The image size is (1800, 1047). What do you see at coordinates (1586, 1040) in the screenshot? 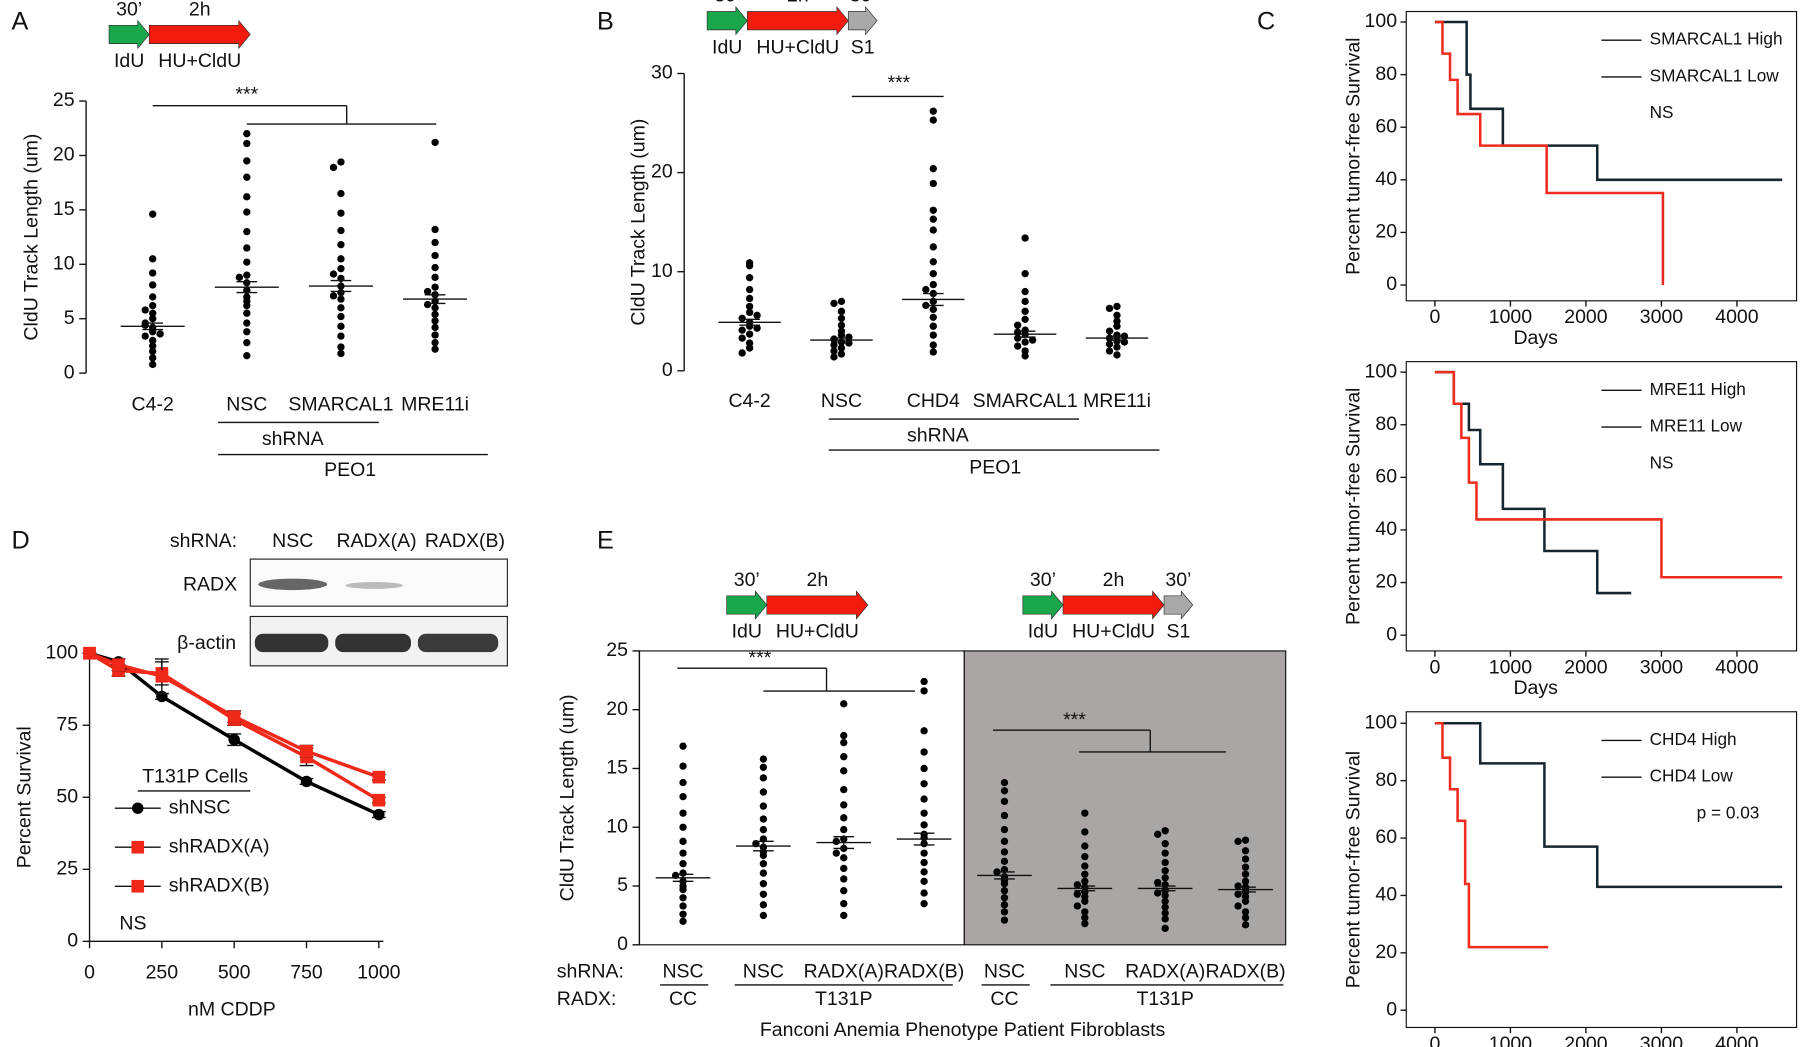
I see `x-tick-label: 2000` at bounding box center [1586, 1040].